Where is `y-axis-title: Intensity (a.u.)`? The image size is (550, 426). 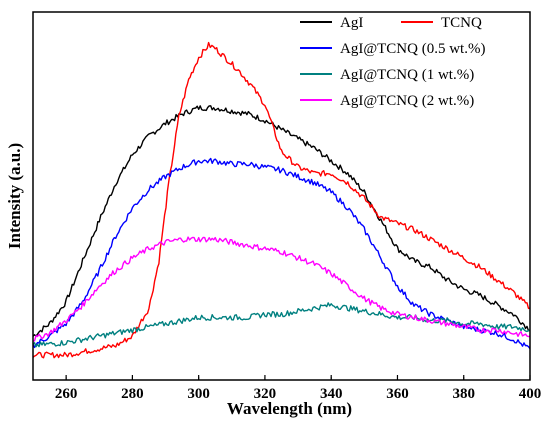
y-axis-title: Intensity (a.u.) is located at coordinates (14, 196).